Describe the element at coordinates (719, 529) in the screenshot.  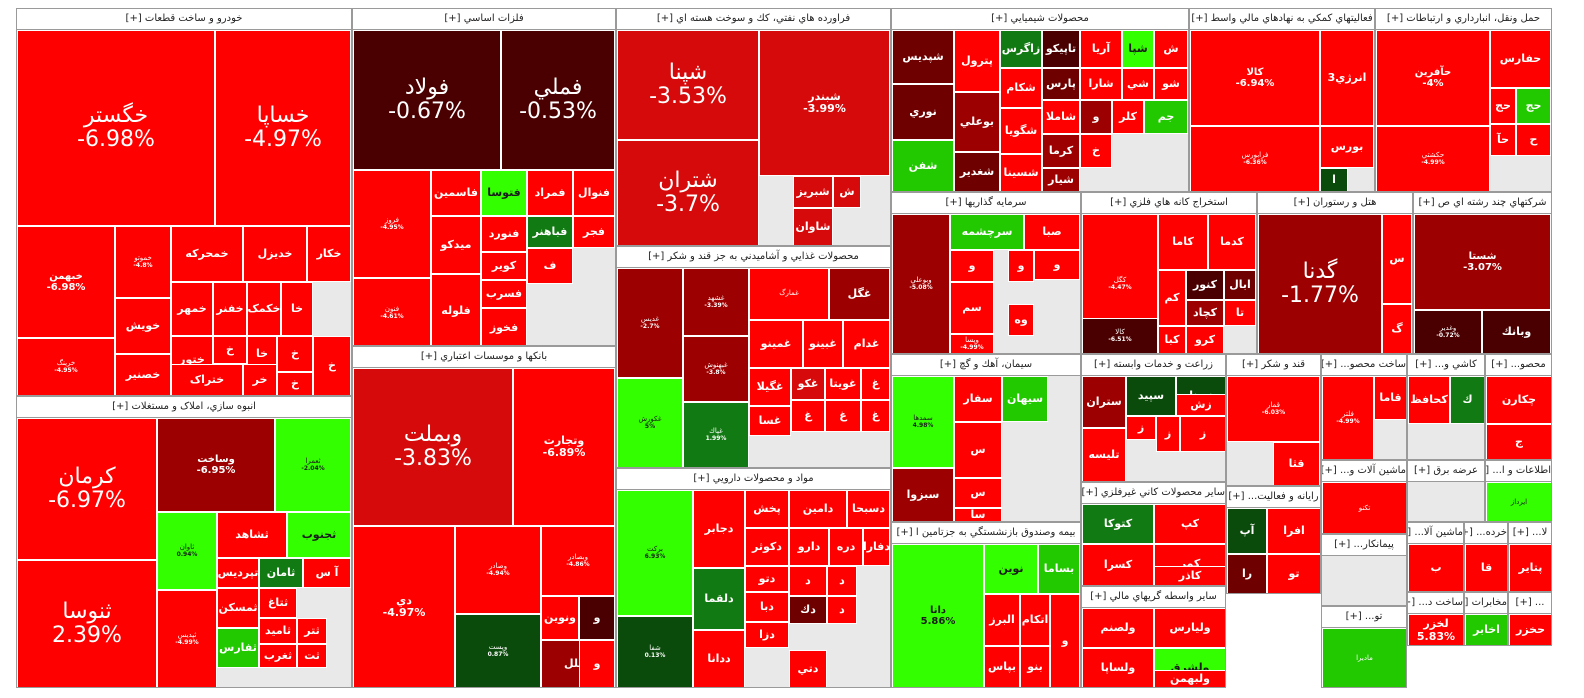
I see `stock-tile: دجابر` at that location.